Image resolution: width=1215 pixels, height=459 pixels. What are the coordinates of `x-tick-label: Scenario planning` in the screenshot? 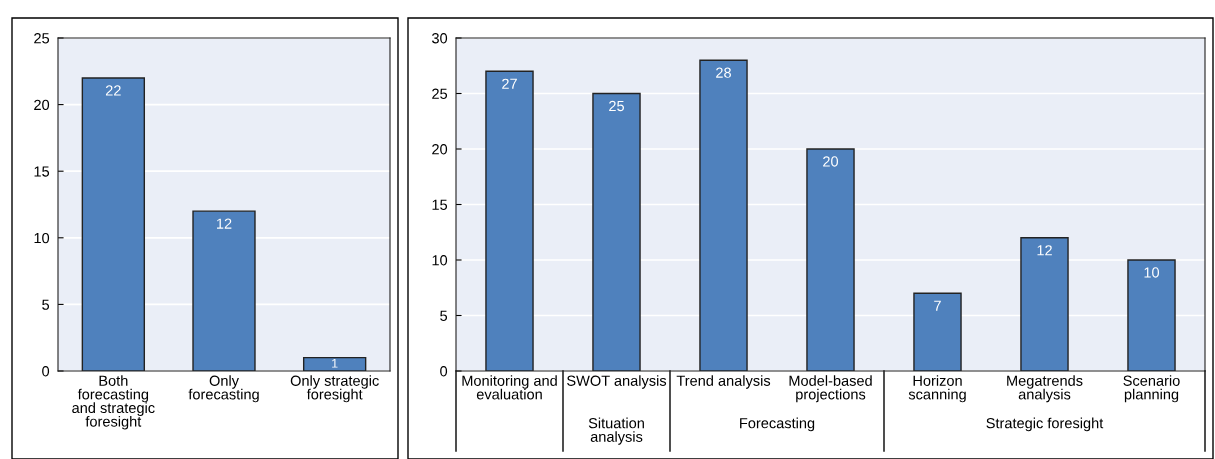 It's located at (1151, 389).